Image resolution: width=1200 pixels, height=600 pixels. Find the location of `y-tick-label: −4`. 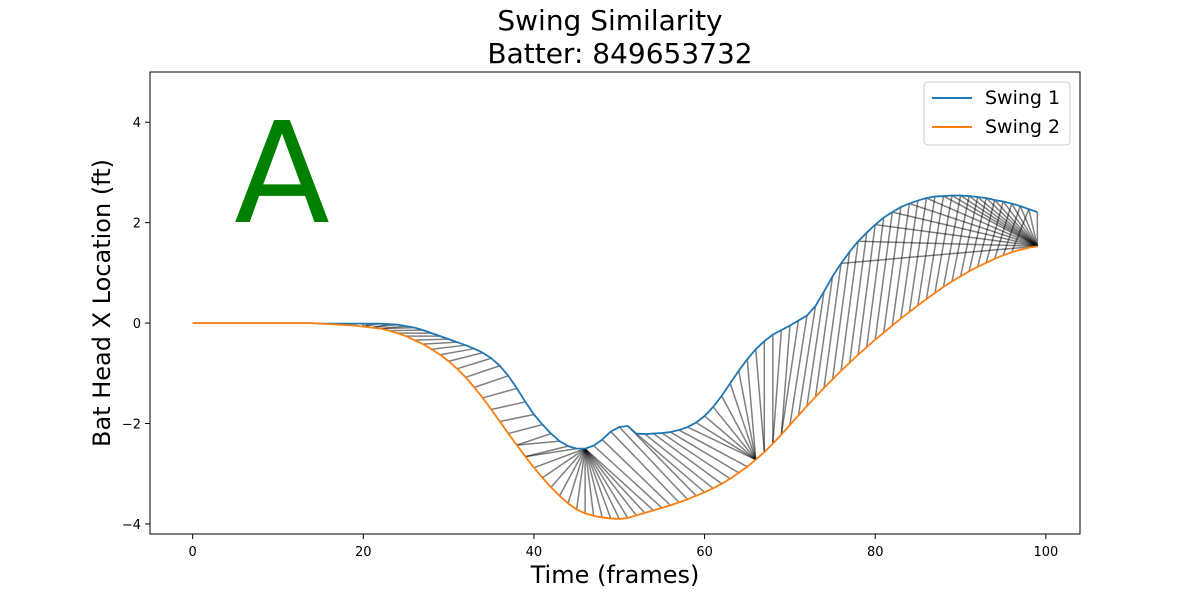

y-tick-label: −4 is located at coordinates (131, 525).